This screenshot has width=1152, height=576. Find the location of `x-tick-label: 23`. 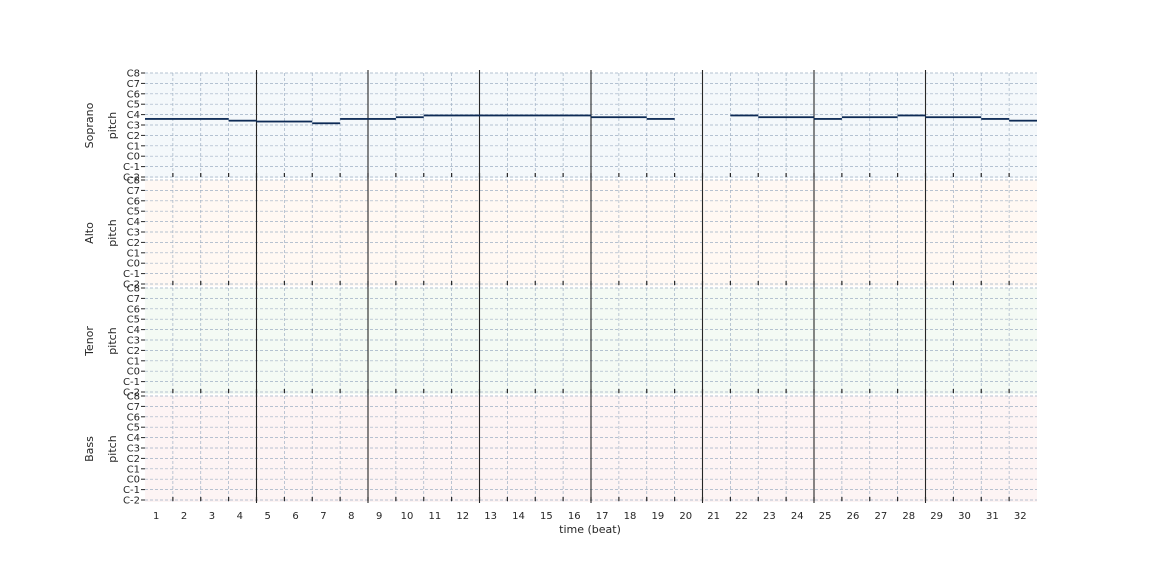

x-tick-label: 23 is located at coordinates (769, 516).